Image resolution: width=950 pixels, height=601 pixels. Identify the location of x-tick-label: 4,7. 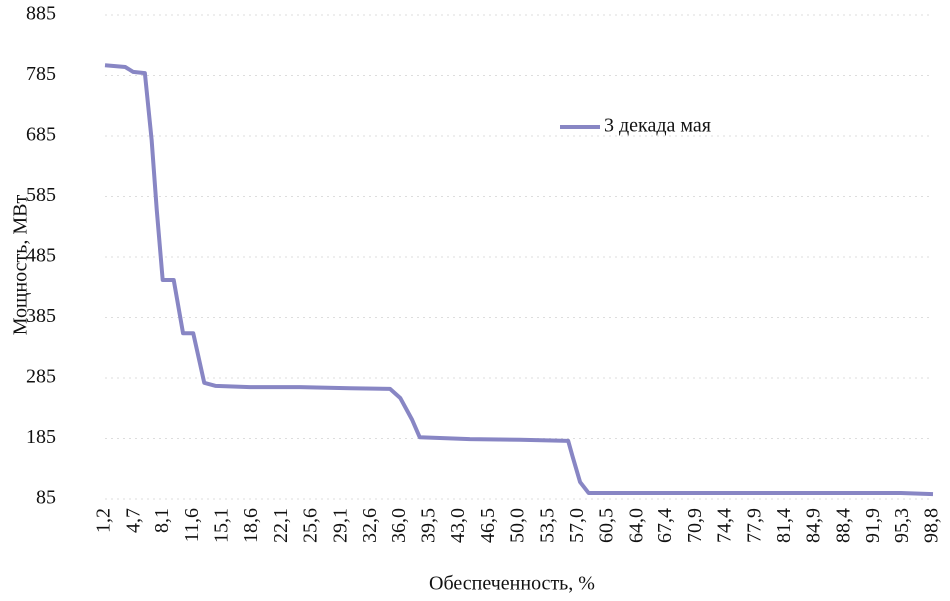
(133, 520).